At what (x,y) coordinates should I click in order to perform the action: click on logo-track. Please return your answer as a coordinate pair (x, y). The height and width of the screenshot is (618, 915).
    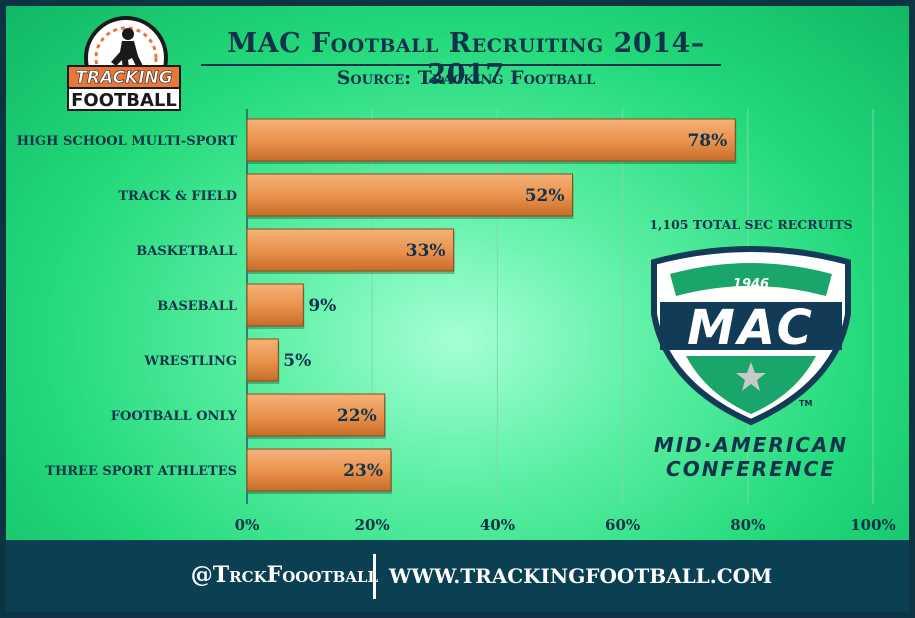
    Looking at the image, I should click on (126, 58).